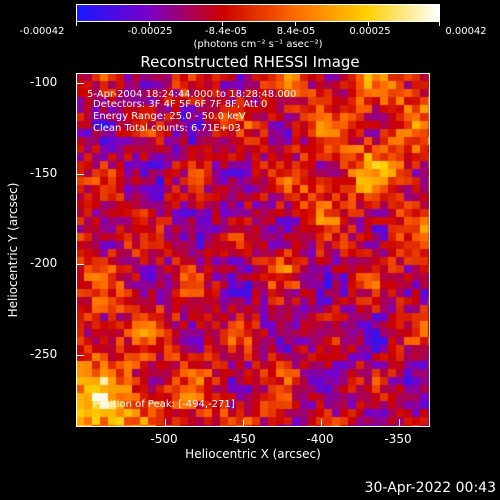  I want to click on colorbar-tick-label: -0.00025, so click(150, 31).